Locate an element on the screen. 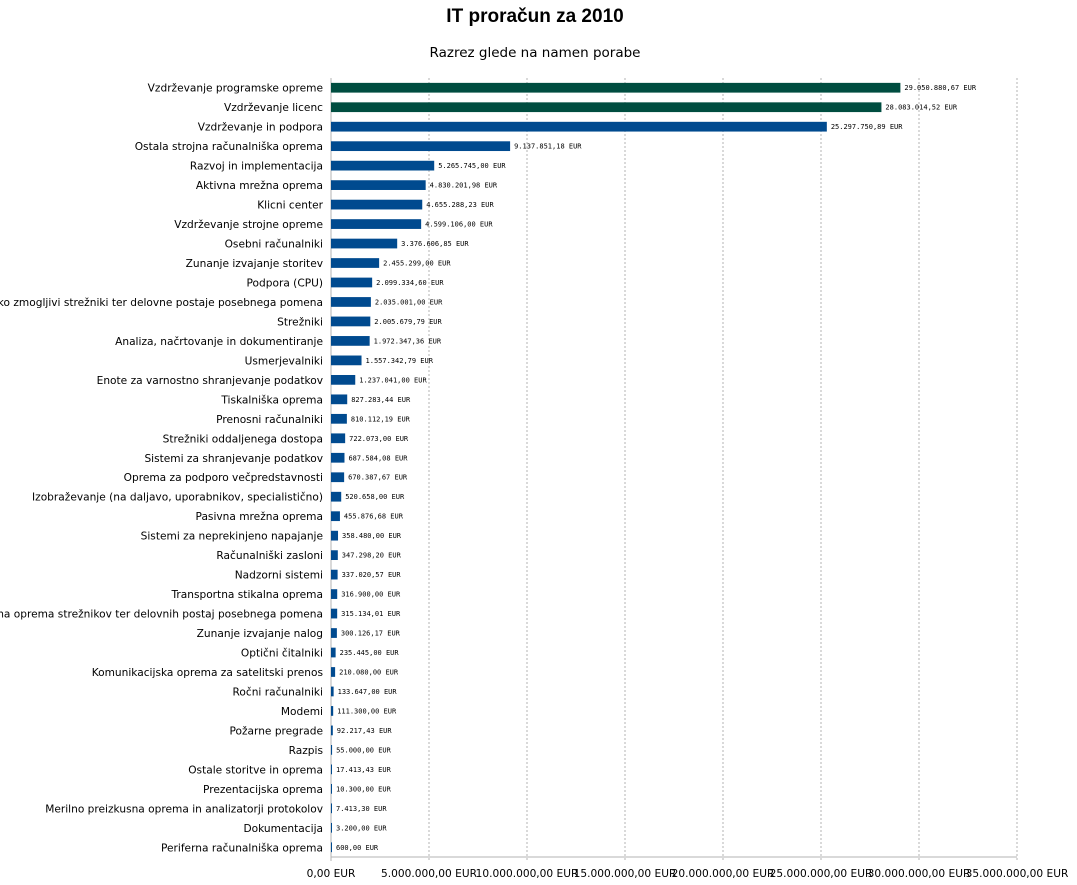  chart-subtitle: Razrez glede na namen porabe is located at coordinates (535, 53).